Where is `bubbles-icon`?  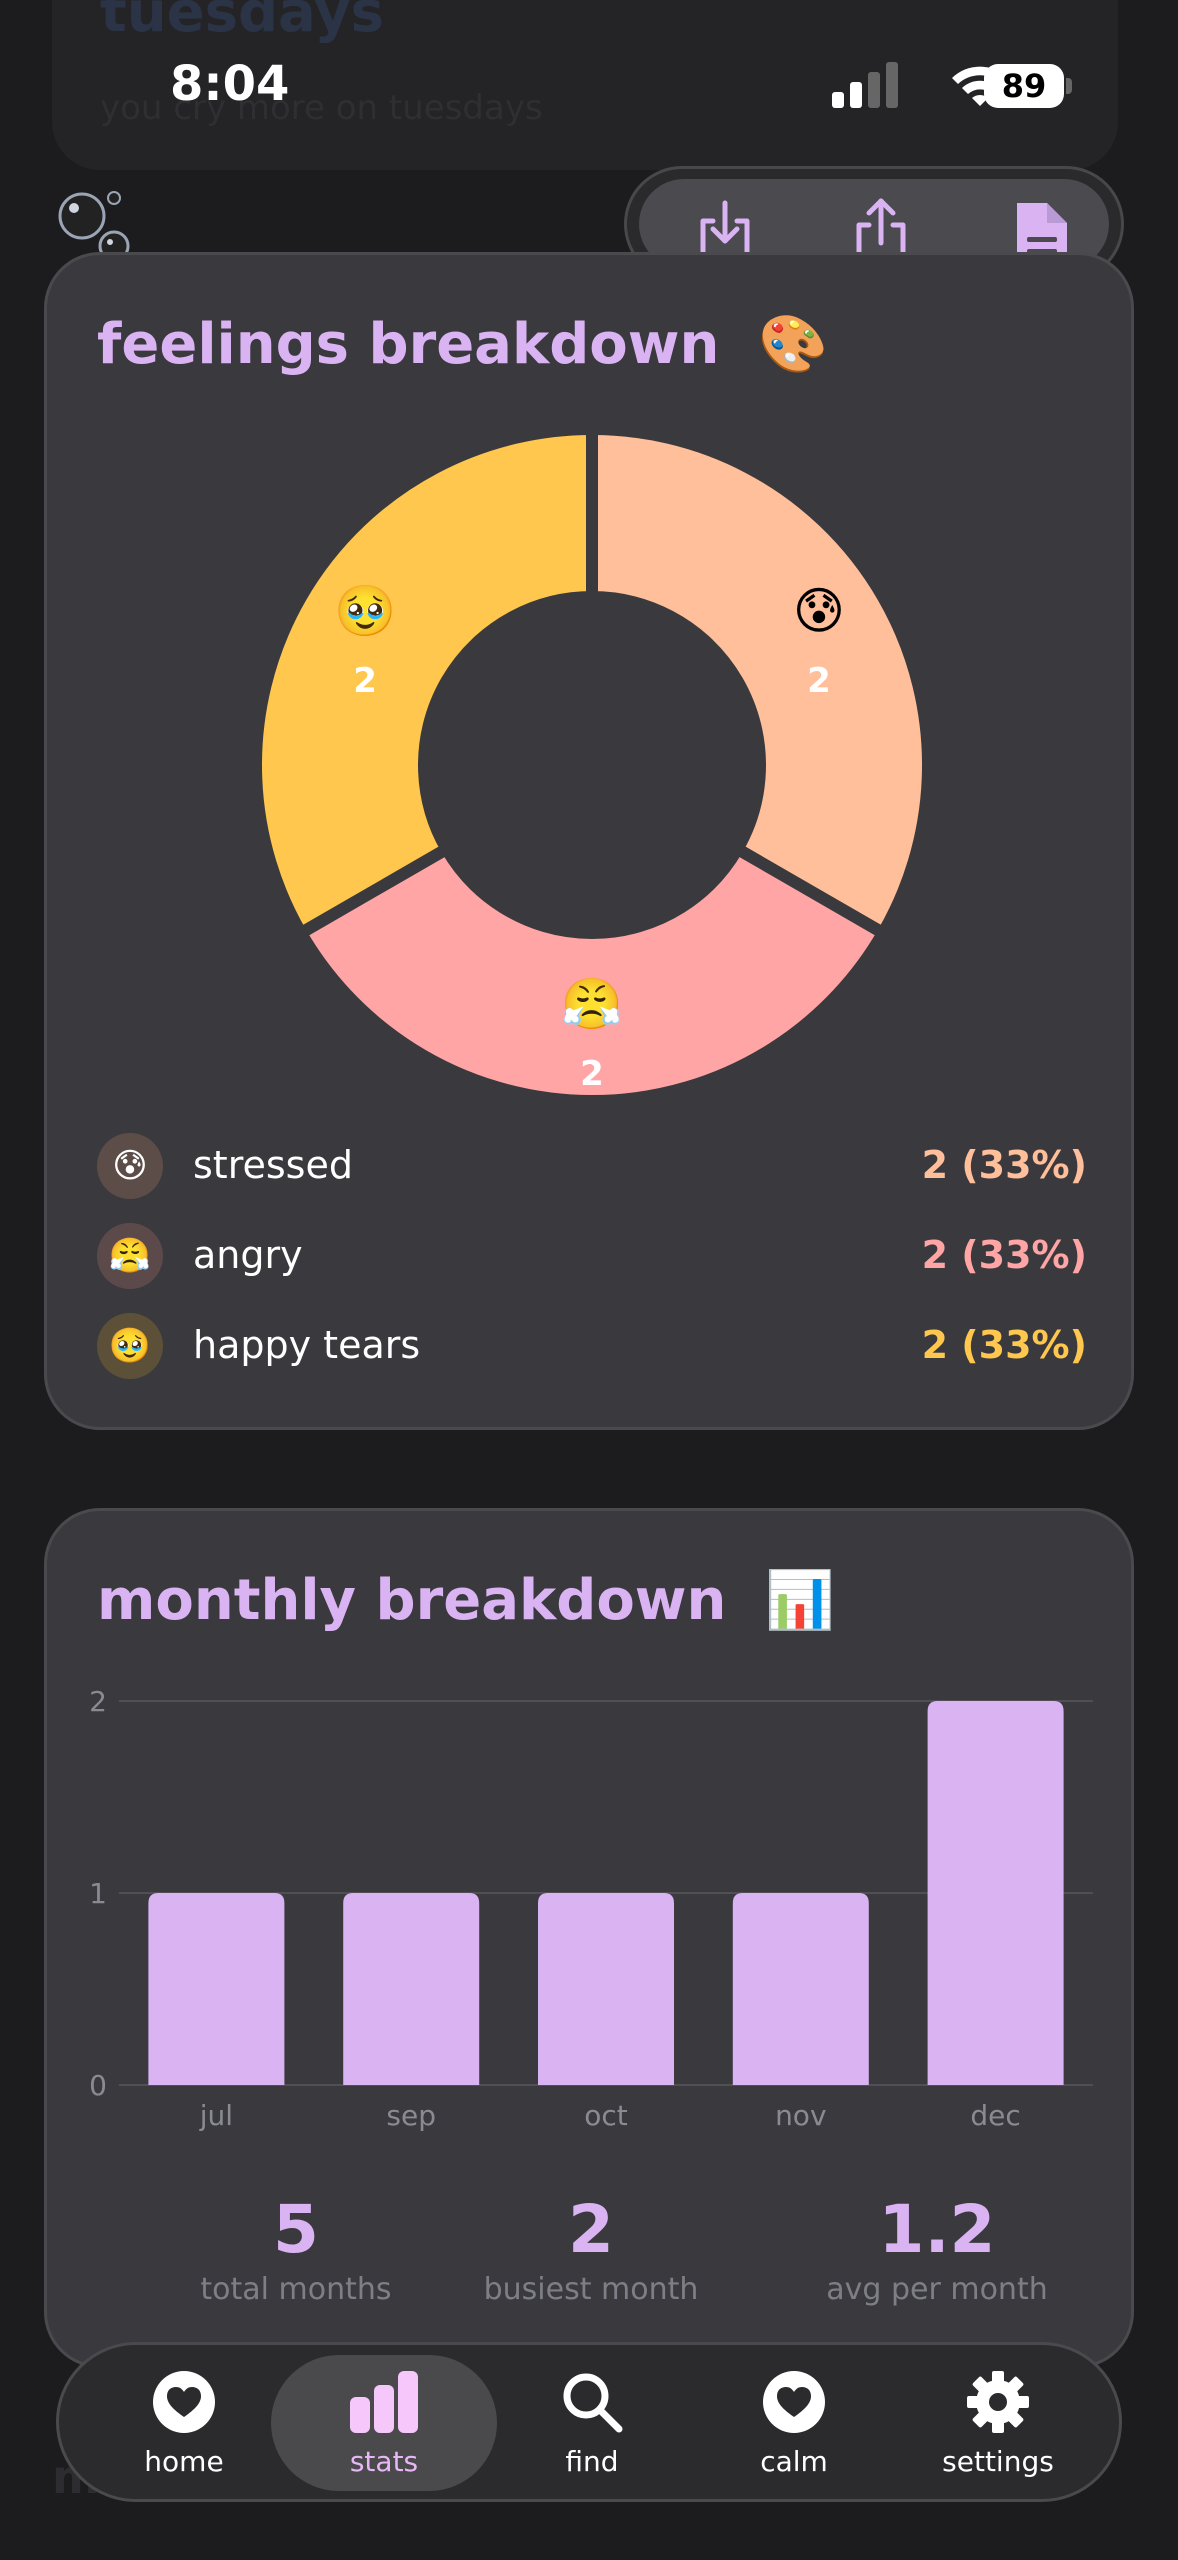 bubbles-icon is located at coordinates (94, 226).